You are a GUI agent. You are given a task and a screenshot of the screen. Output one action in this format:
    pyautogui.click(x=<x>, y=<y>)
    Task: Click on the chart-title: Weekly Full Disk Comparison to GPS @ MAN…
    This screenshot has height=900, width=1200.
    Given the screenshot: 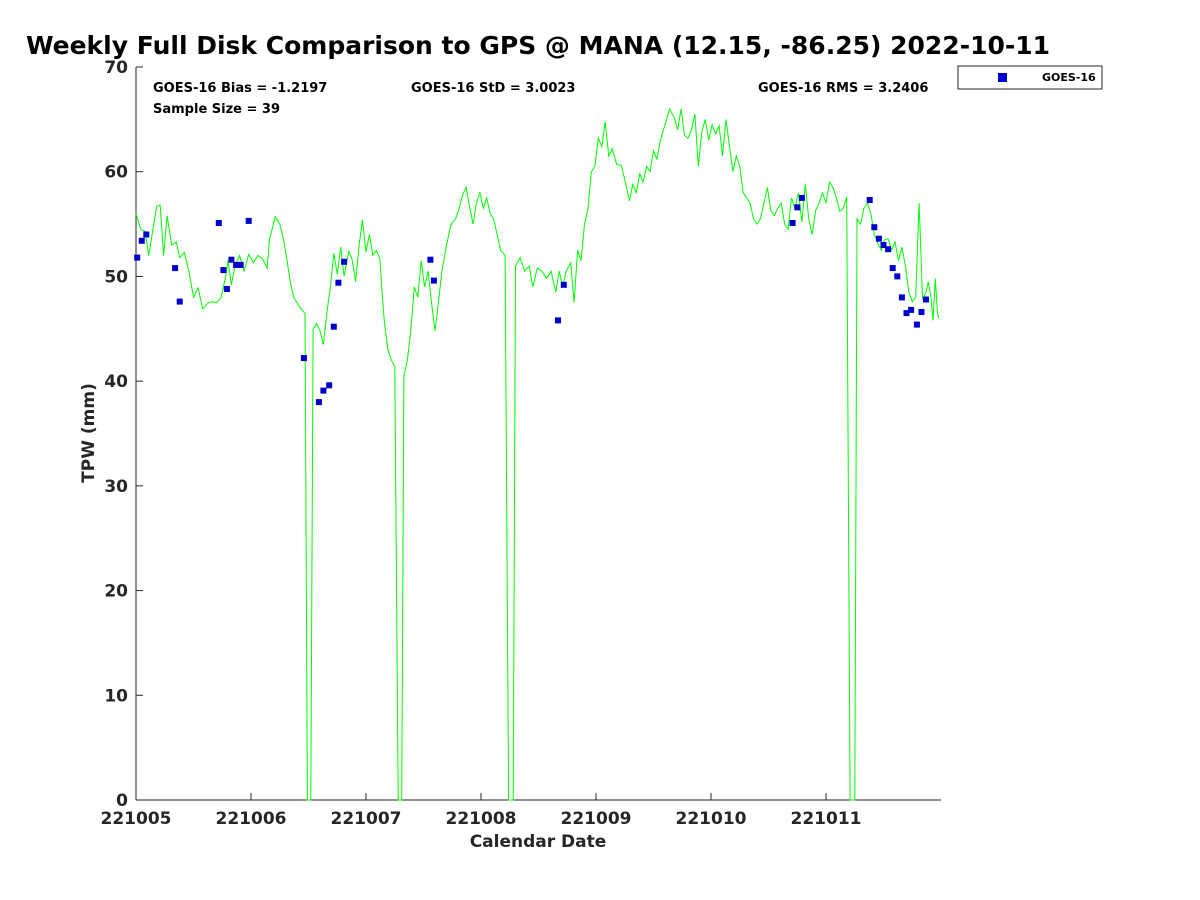 What is the action you would take?
    pyautogui.click(x=538, y=45)
    